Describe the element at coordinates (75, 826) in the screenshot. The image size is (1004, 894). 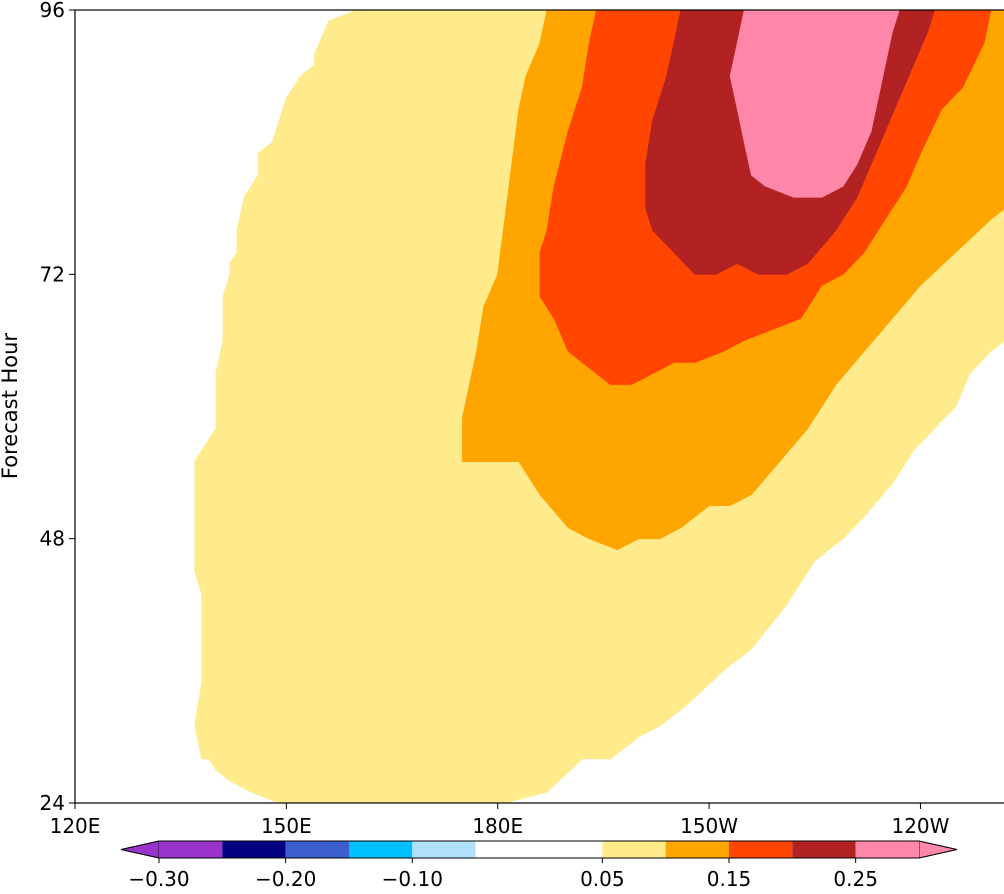
I see `x-tick-label: 120E` at that location.